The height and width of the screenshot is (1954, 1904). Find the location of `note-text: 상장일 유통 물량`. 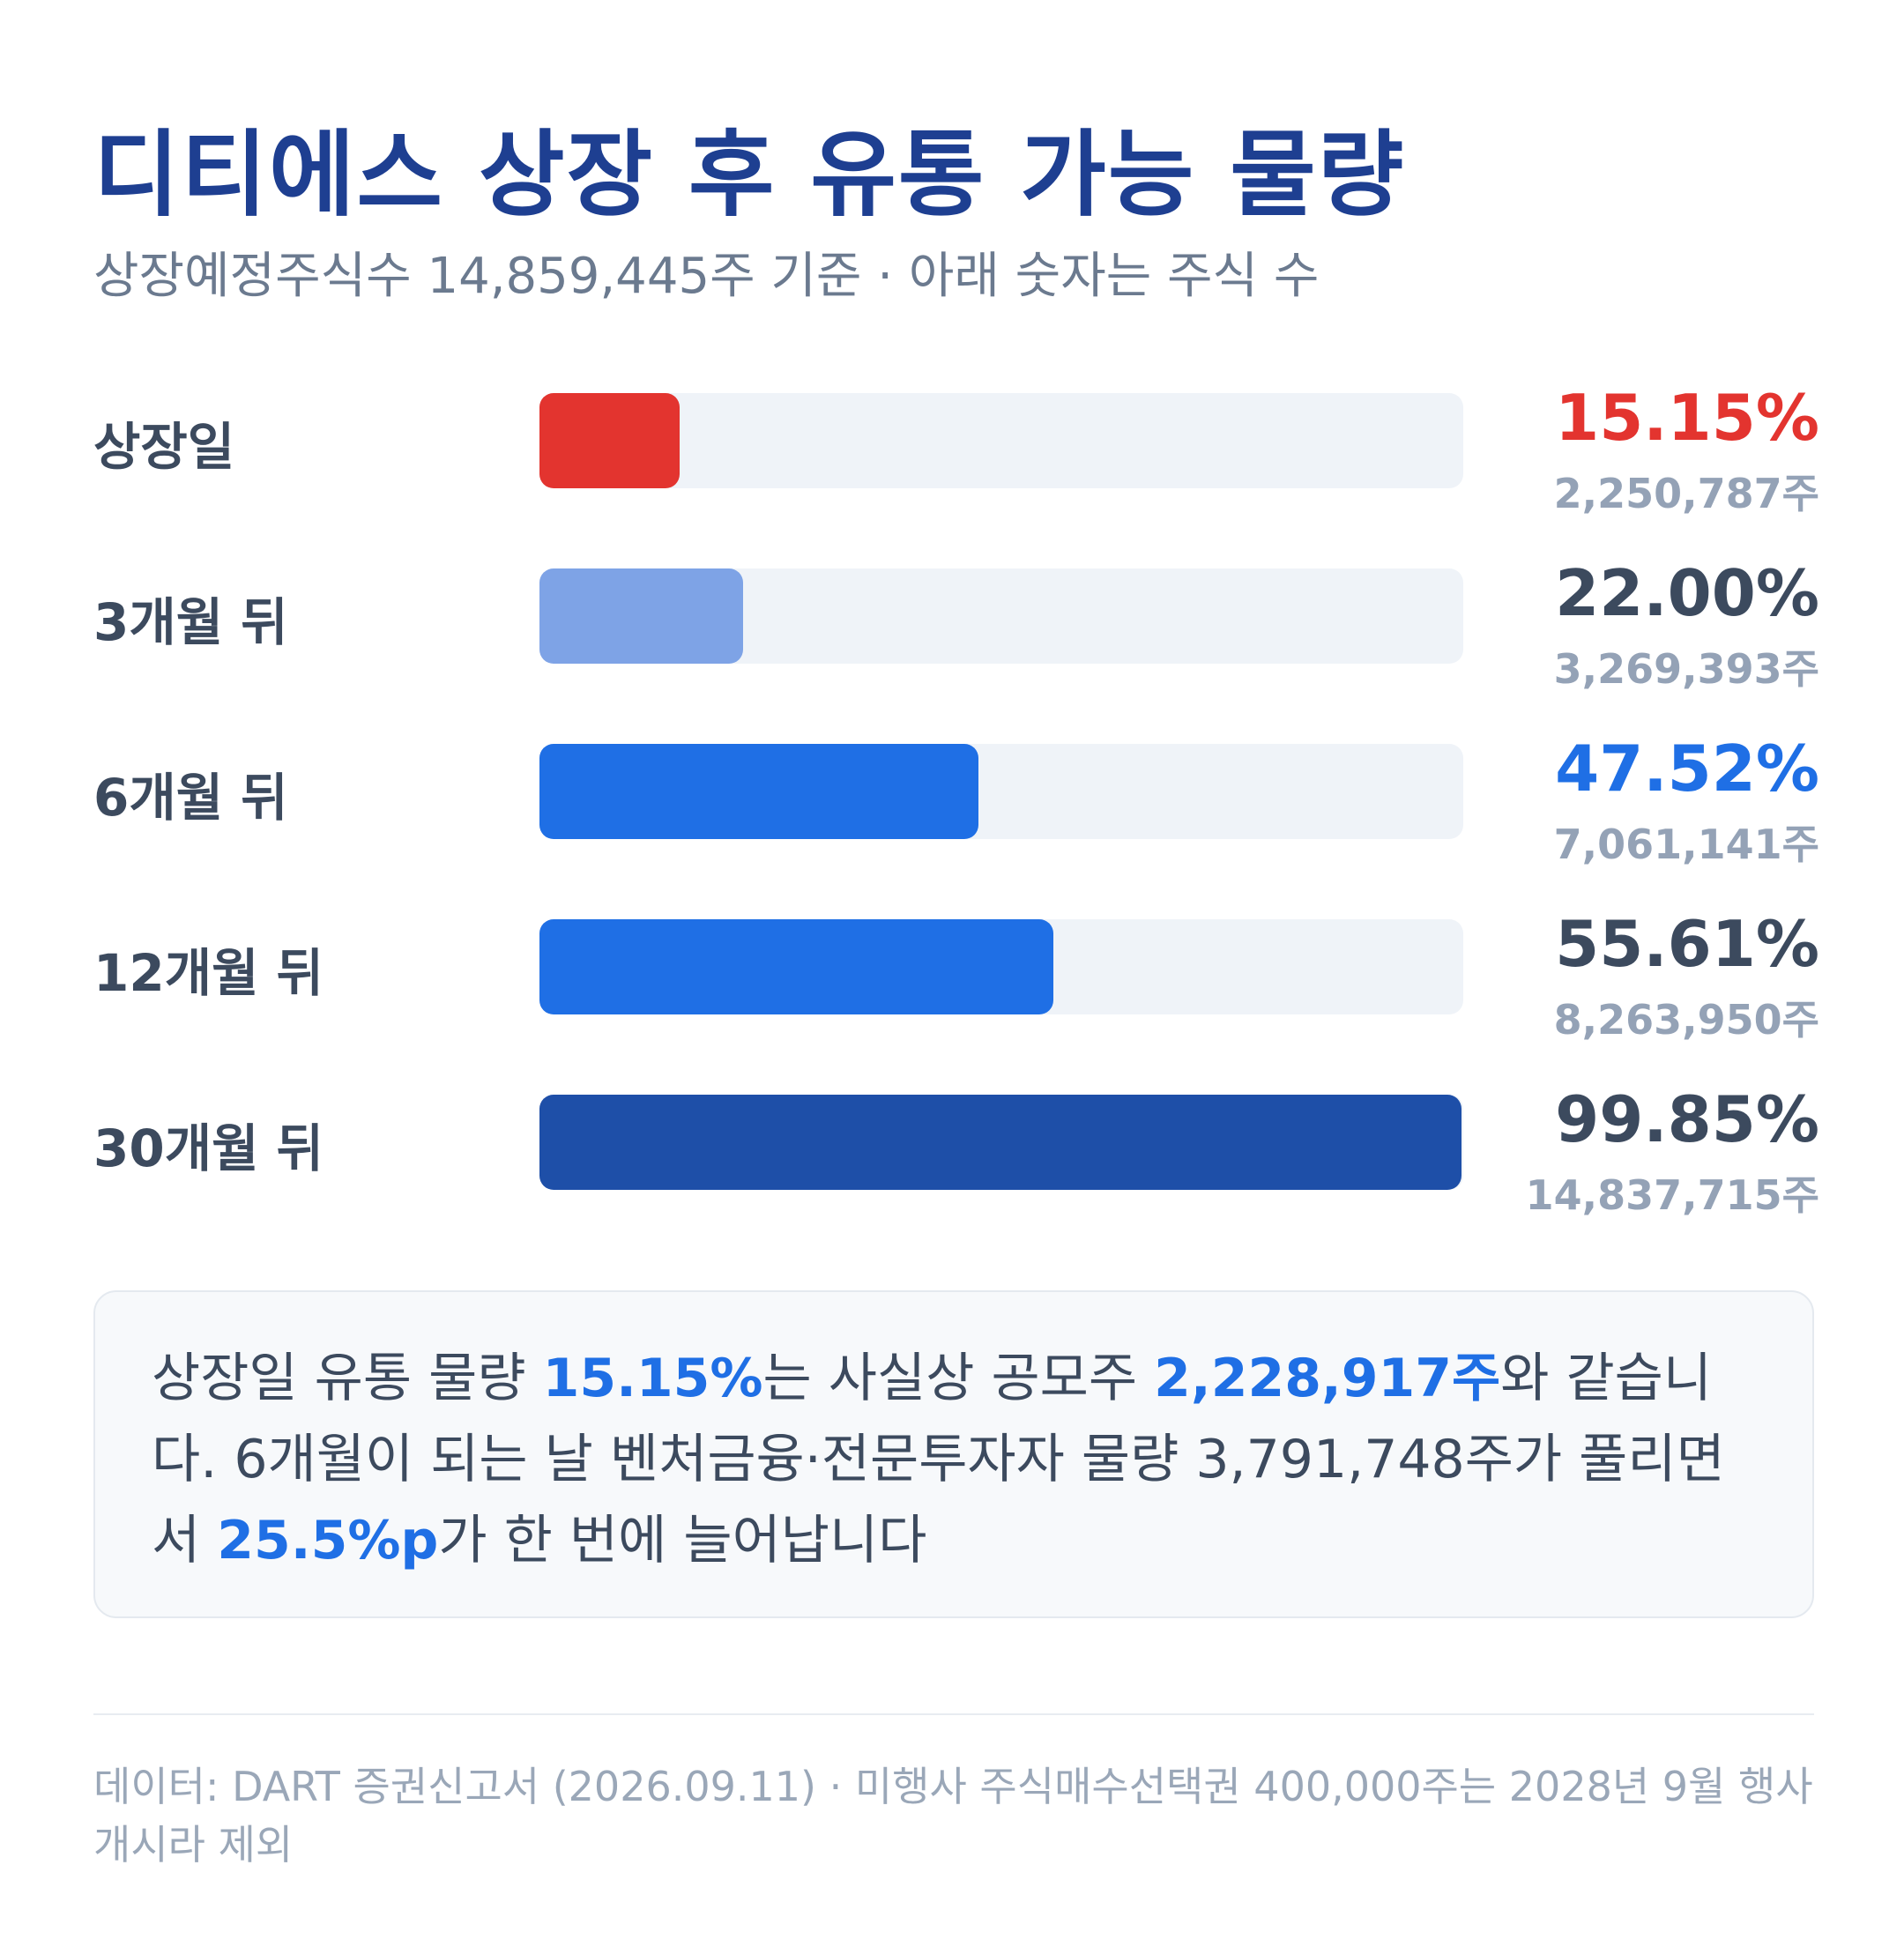

note-text: 상장일 유통 물량 is located at coordinates (347, 1378).